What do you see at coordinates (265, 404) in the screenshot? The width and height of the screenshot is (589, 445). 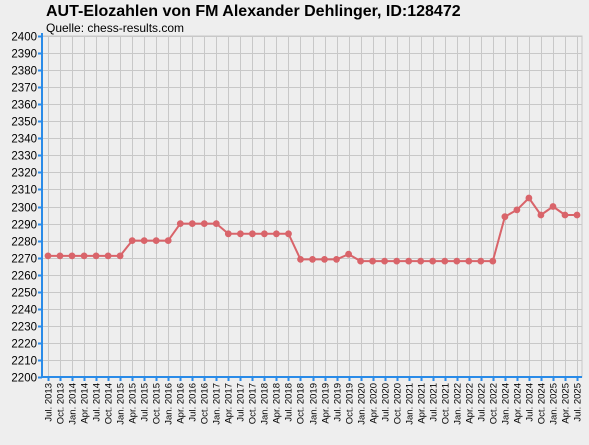 I see `x-tick-label: Jan. 2018` at bounding box center [265, 404].